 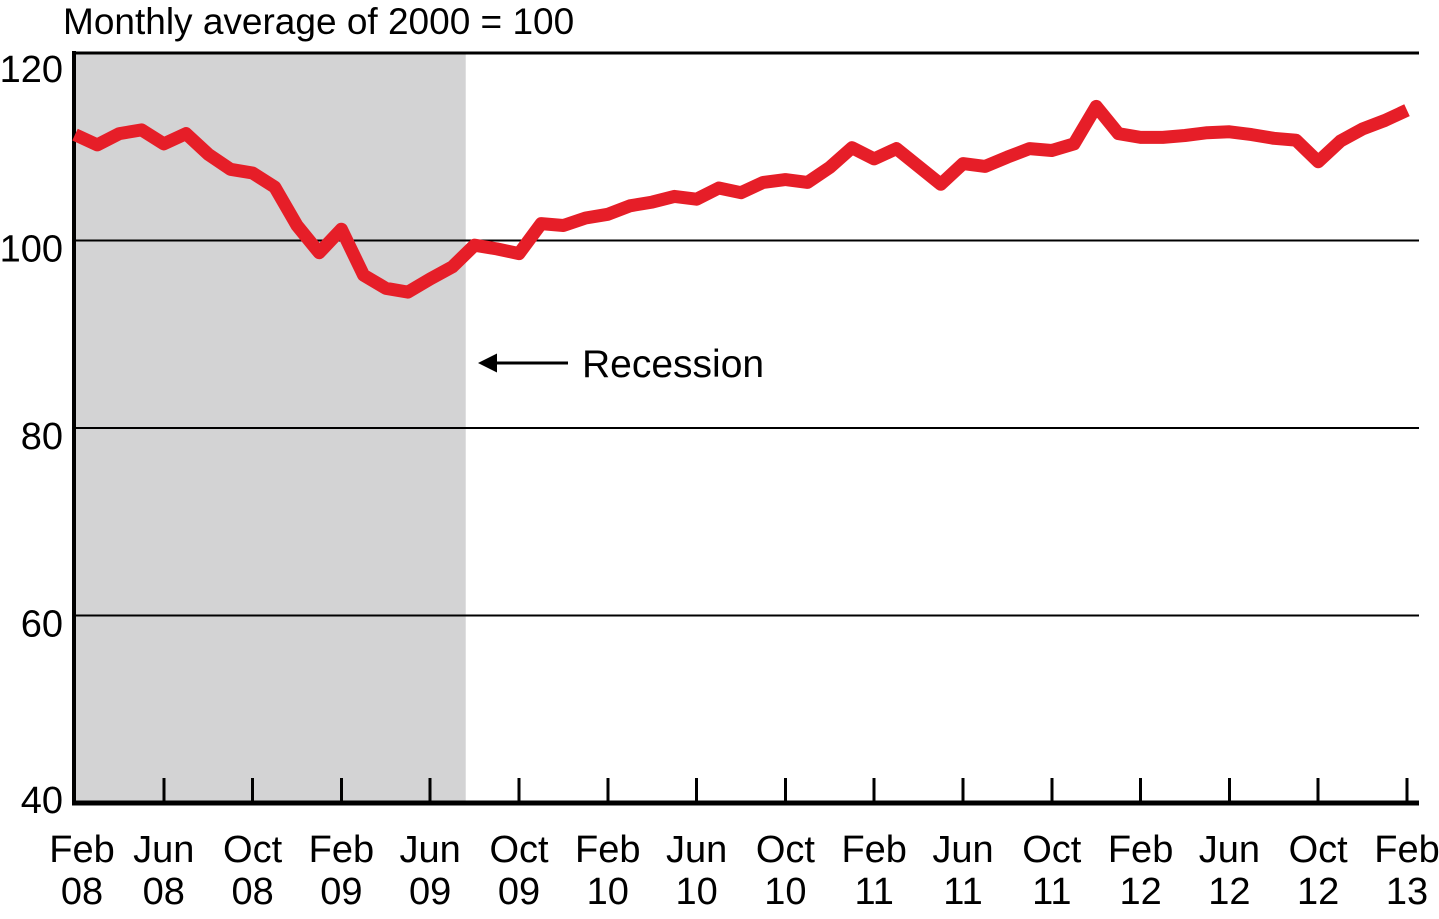 What do you see at coordinates (42, 625) in the screenshot?
I see `y-tick-label: 60` at bounding box center [42, 625].